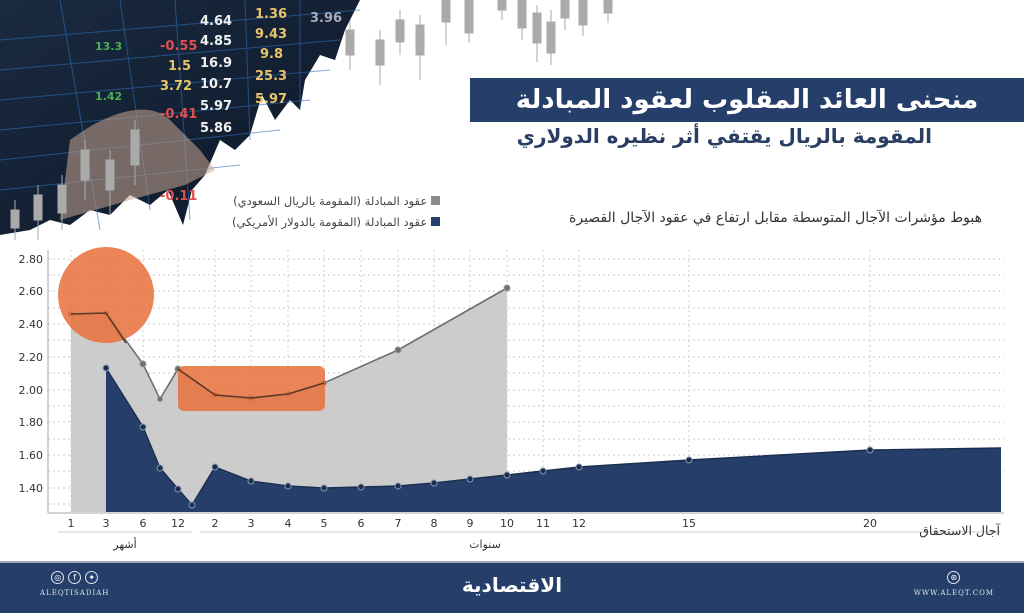 This screenshot has width=1024, height=613. Describe the element at coordinates (271, 14) in the screenshot. I see `svg-text: 1.36` at that location.